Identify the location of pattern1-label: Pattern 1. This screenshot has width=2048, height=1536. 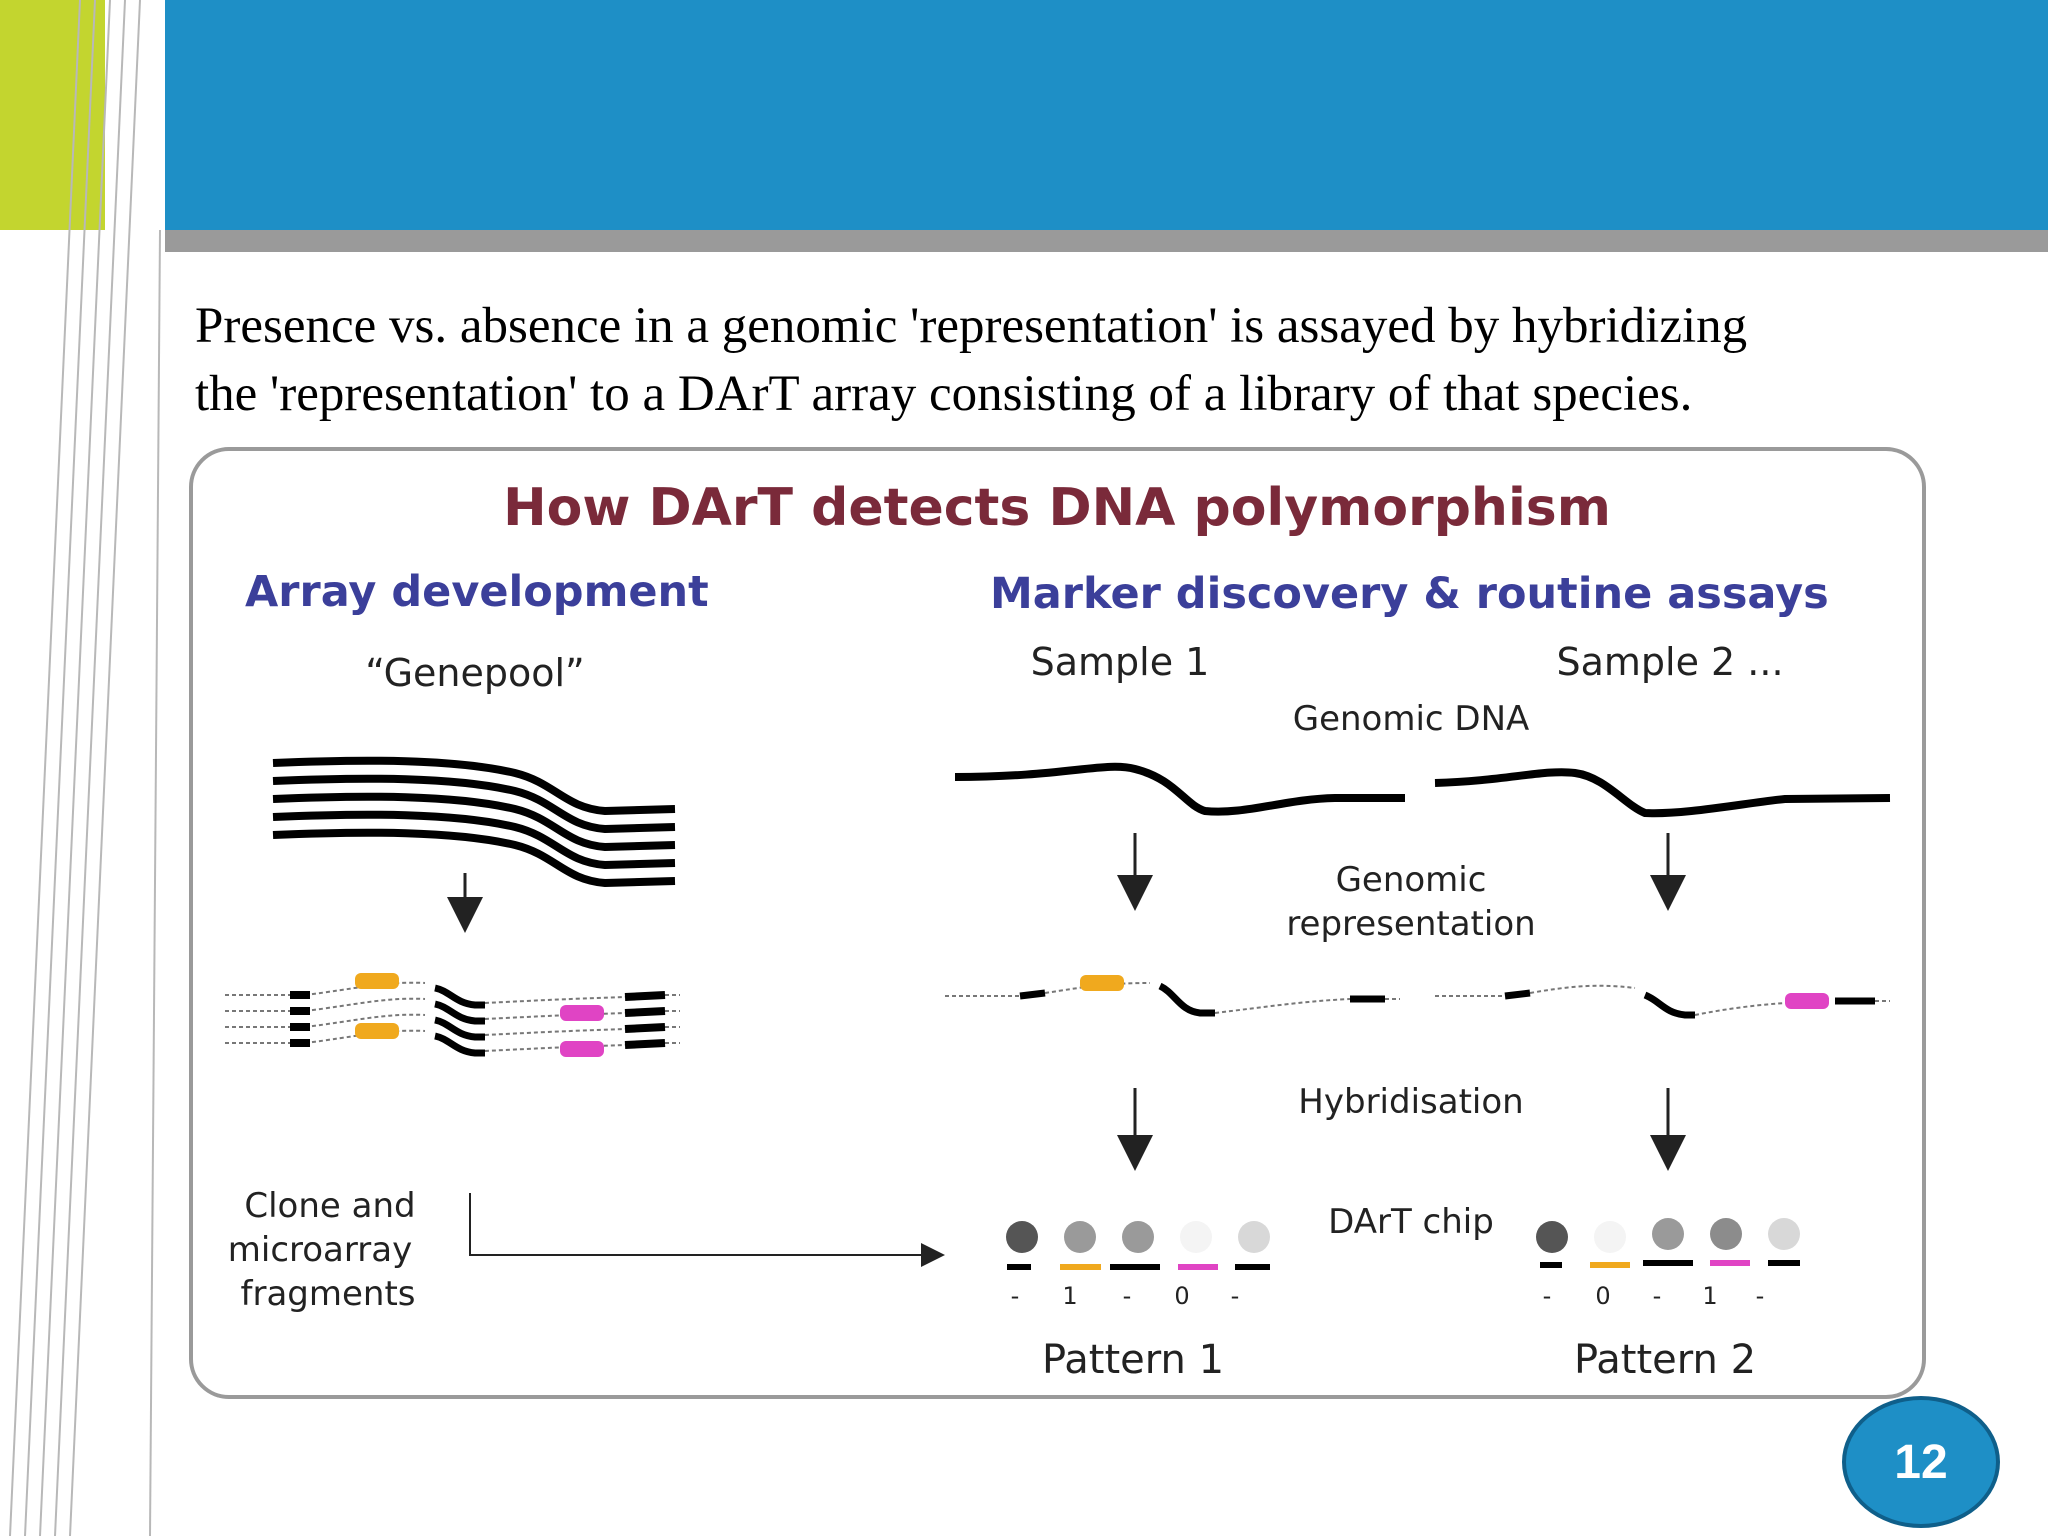
(1133, 1360).